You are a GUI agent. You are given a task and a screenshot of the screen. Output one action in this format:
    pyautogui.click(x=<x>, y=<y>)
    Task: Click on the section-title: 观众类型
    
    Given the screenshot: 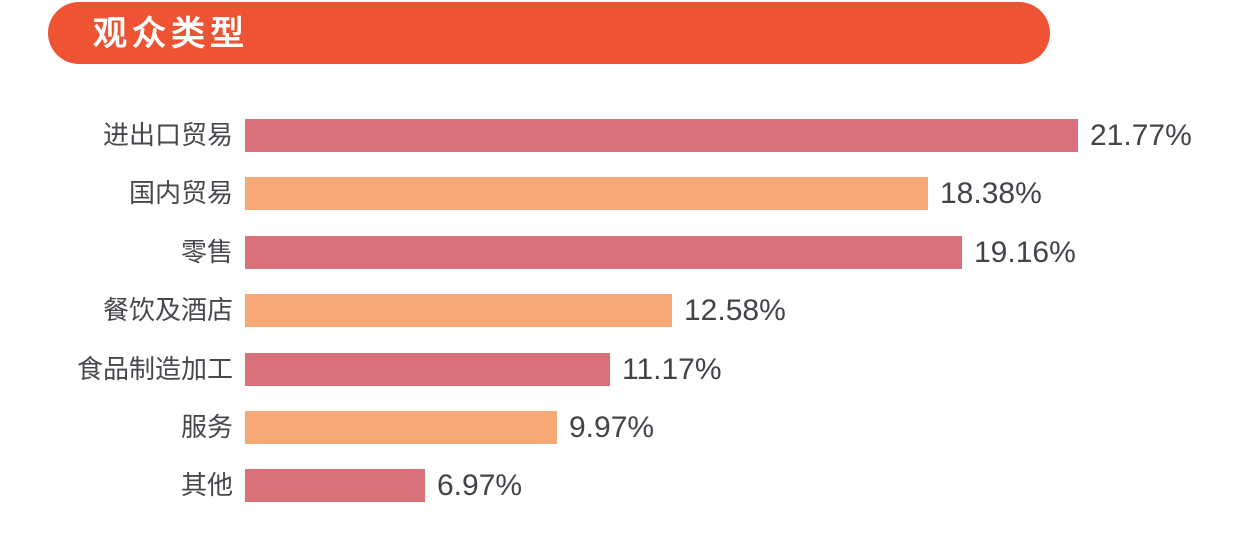 What is the action you would take?
    pyautogui.click(x=171, y=34)
    